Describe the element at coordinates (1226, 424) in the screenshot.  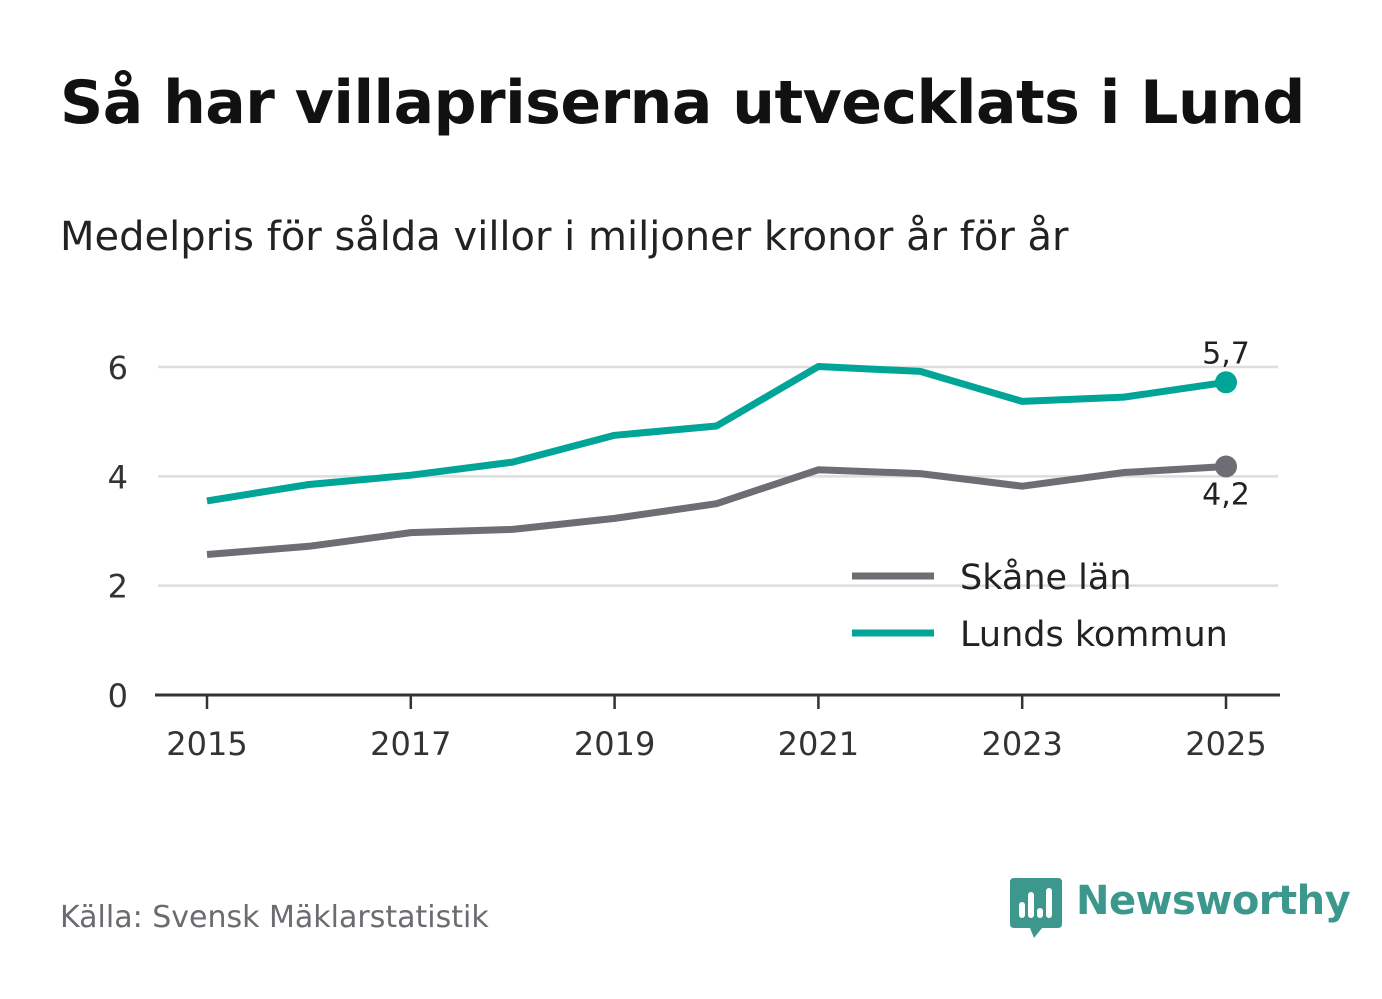
I see `end-labels: 4,2 5,7` at that location.